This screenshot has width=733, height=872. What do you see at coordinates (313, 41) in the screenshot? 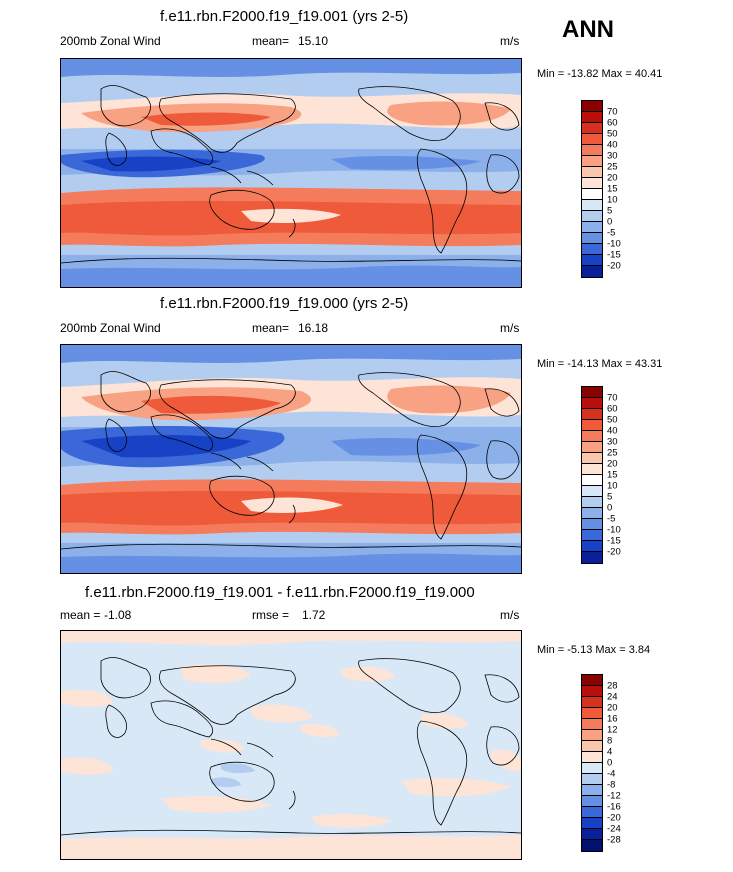
I see `panel1-mean-value: 15.10` at bounding box center [313, 41].